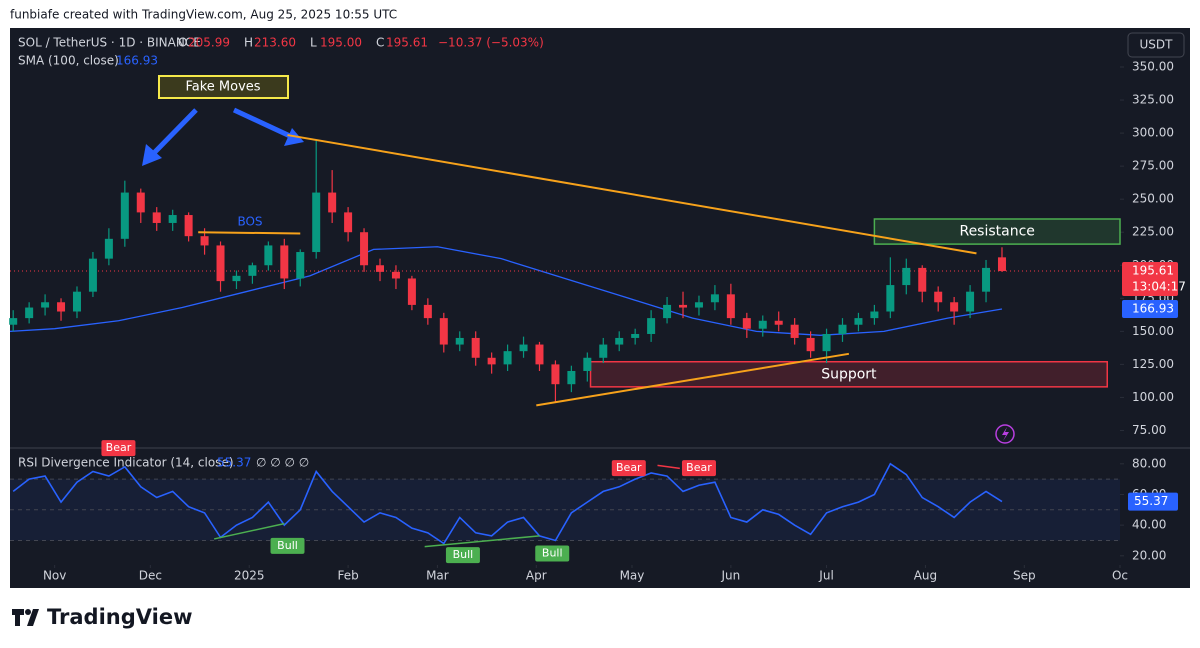 The width and height of the screenshot is (1200, 648). What do you see at coordinates (407, 43) in the screenshot?
I see `ohlc-value: 195.61` at bounding box center [407, 43].